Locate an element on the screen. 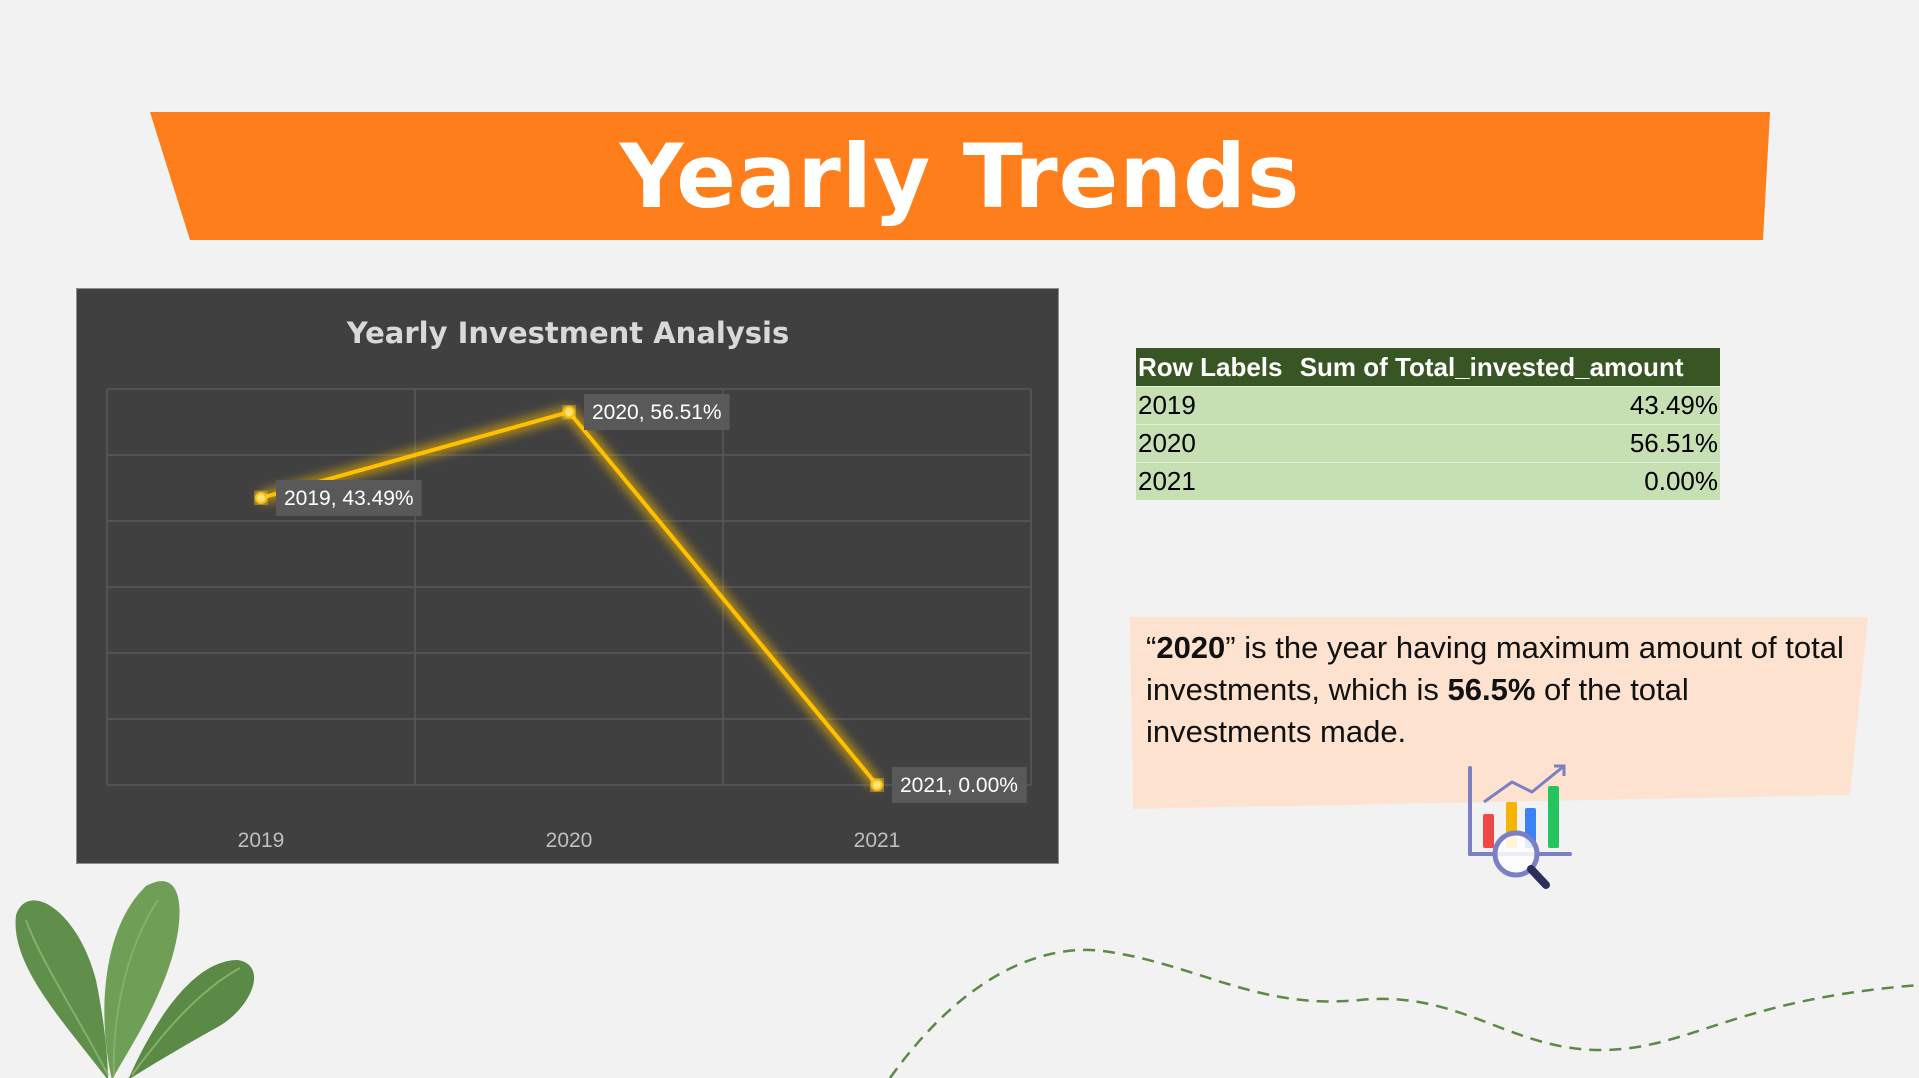  open-quote: “ is located at coordinates (1151, 647).